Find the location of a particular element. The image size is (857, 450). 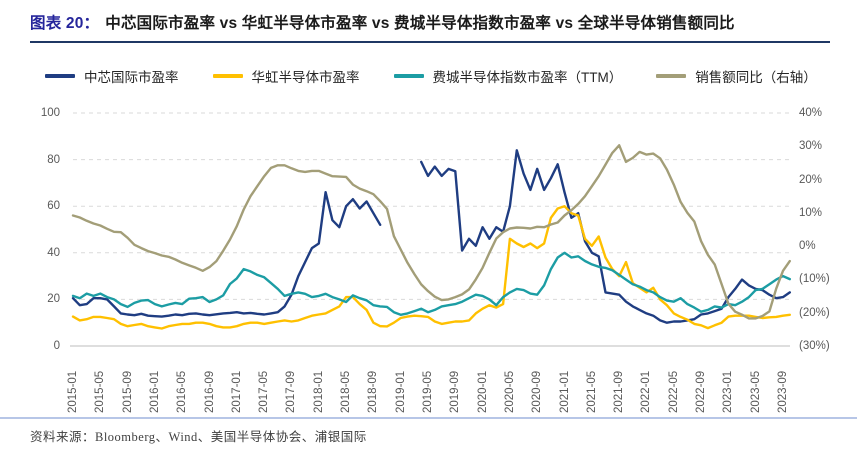

right-axis-tick-label: 40% is located at coordinates (811, 113).